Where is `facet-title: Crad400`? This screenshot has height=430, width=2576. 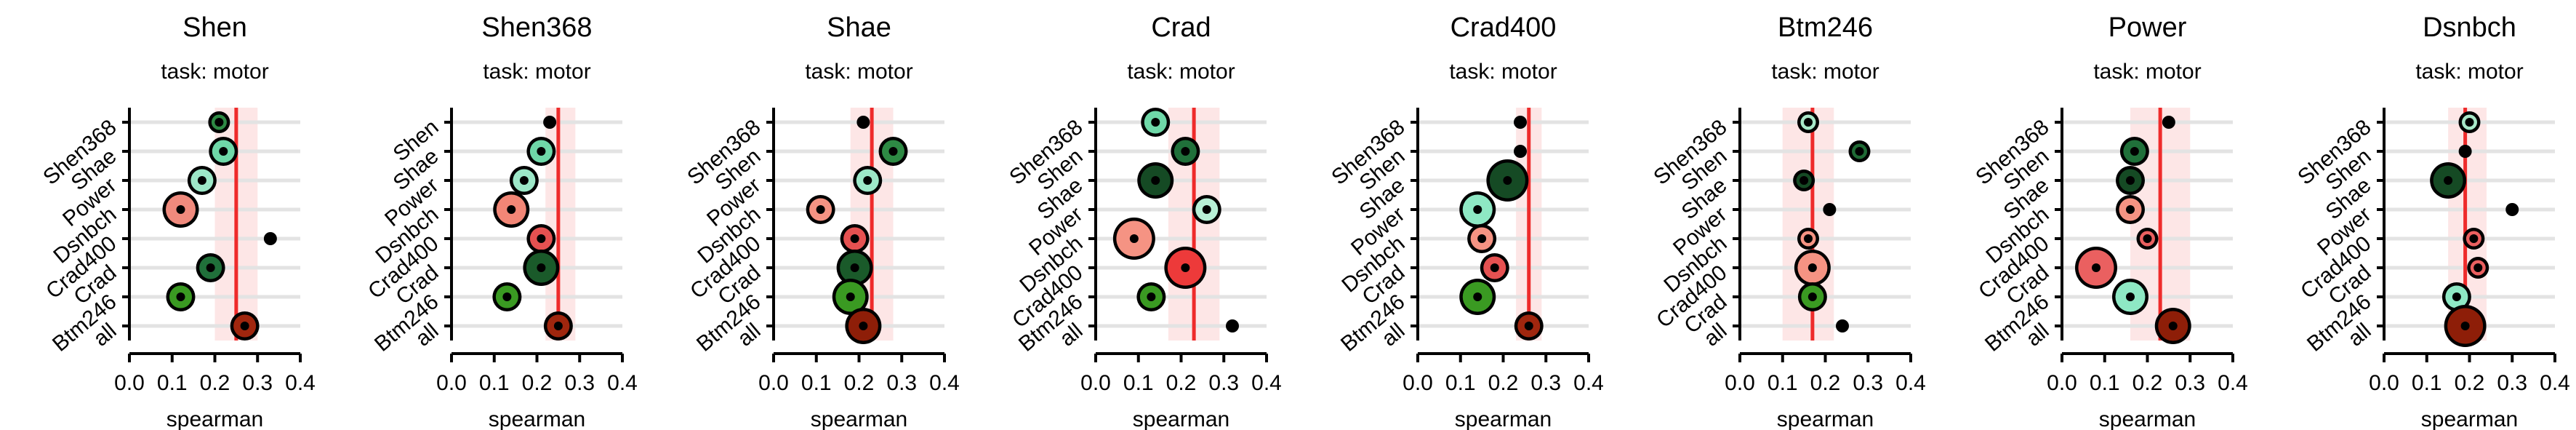
facet-title: Crad400 is located at coordinates (1504, 28).